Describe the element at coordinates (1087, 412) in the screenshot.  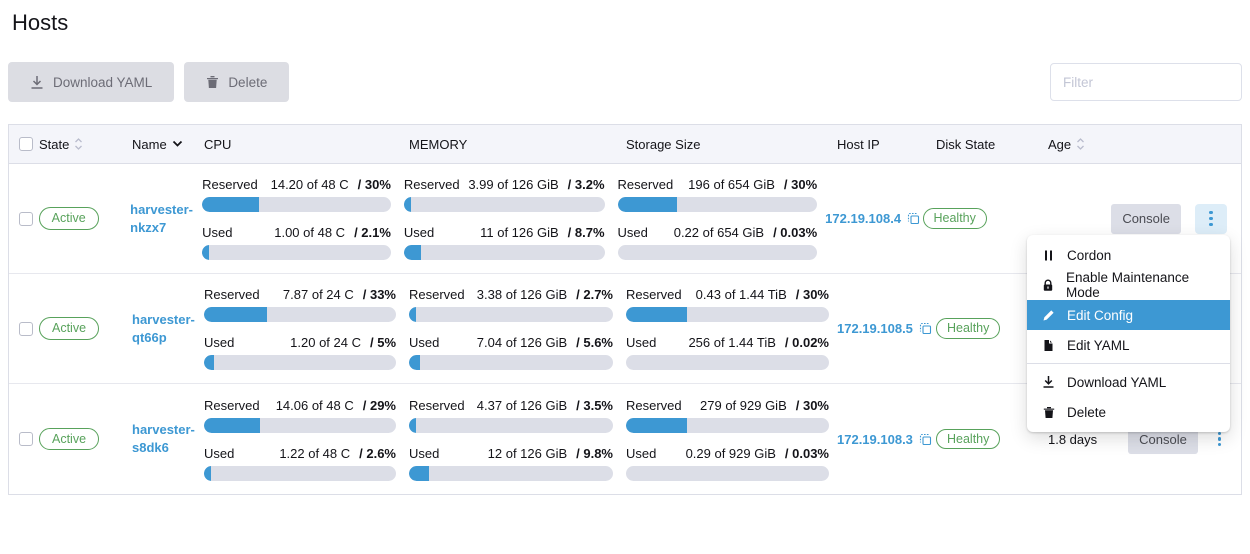
I see `menu-item-label: Delete` at that location.